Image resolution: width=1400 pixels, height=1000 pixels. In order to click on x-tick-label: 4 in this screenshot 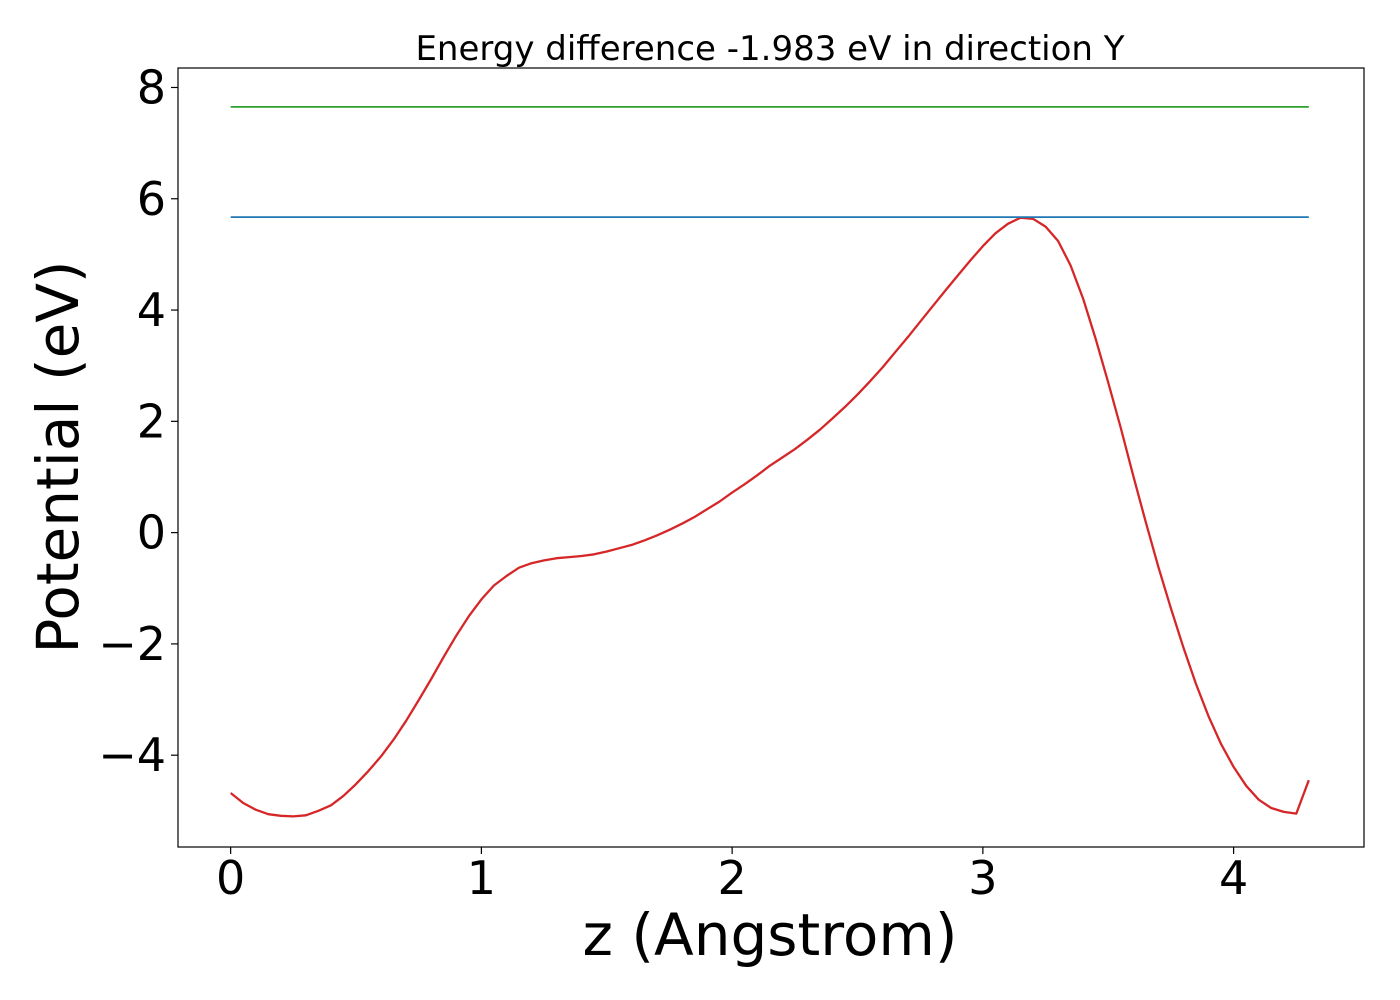, I will do `click(1233, 878)`.